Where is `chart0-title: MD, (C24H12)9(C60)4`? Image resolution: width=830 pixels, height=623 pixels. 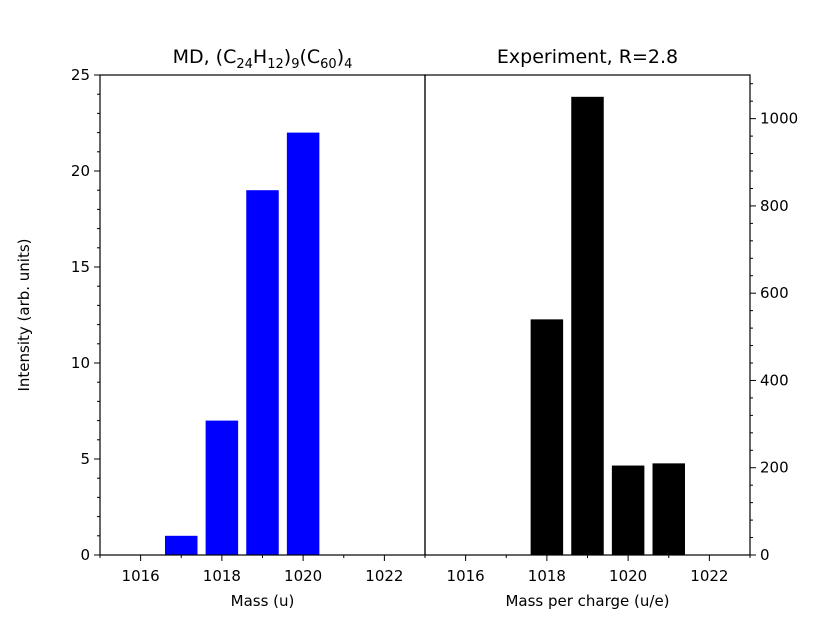 chart0-title: MD, (C24H12)9(C60)4 is located at coordinates (263, 59).